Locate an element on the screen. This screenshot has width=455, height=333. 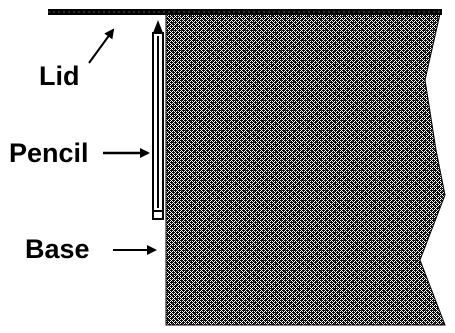
base-label: Base is located at coordinates (57, 249).